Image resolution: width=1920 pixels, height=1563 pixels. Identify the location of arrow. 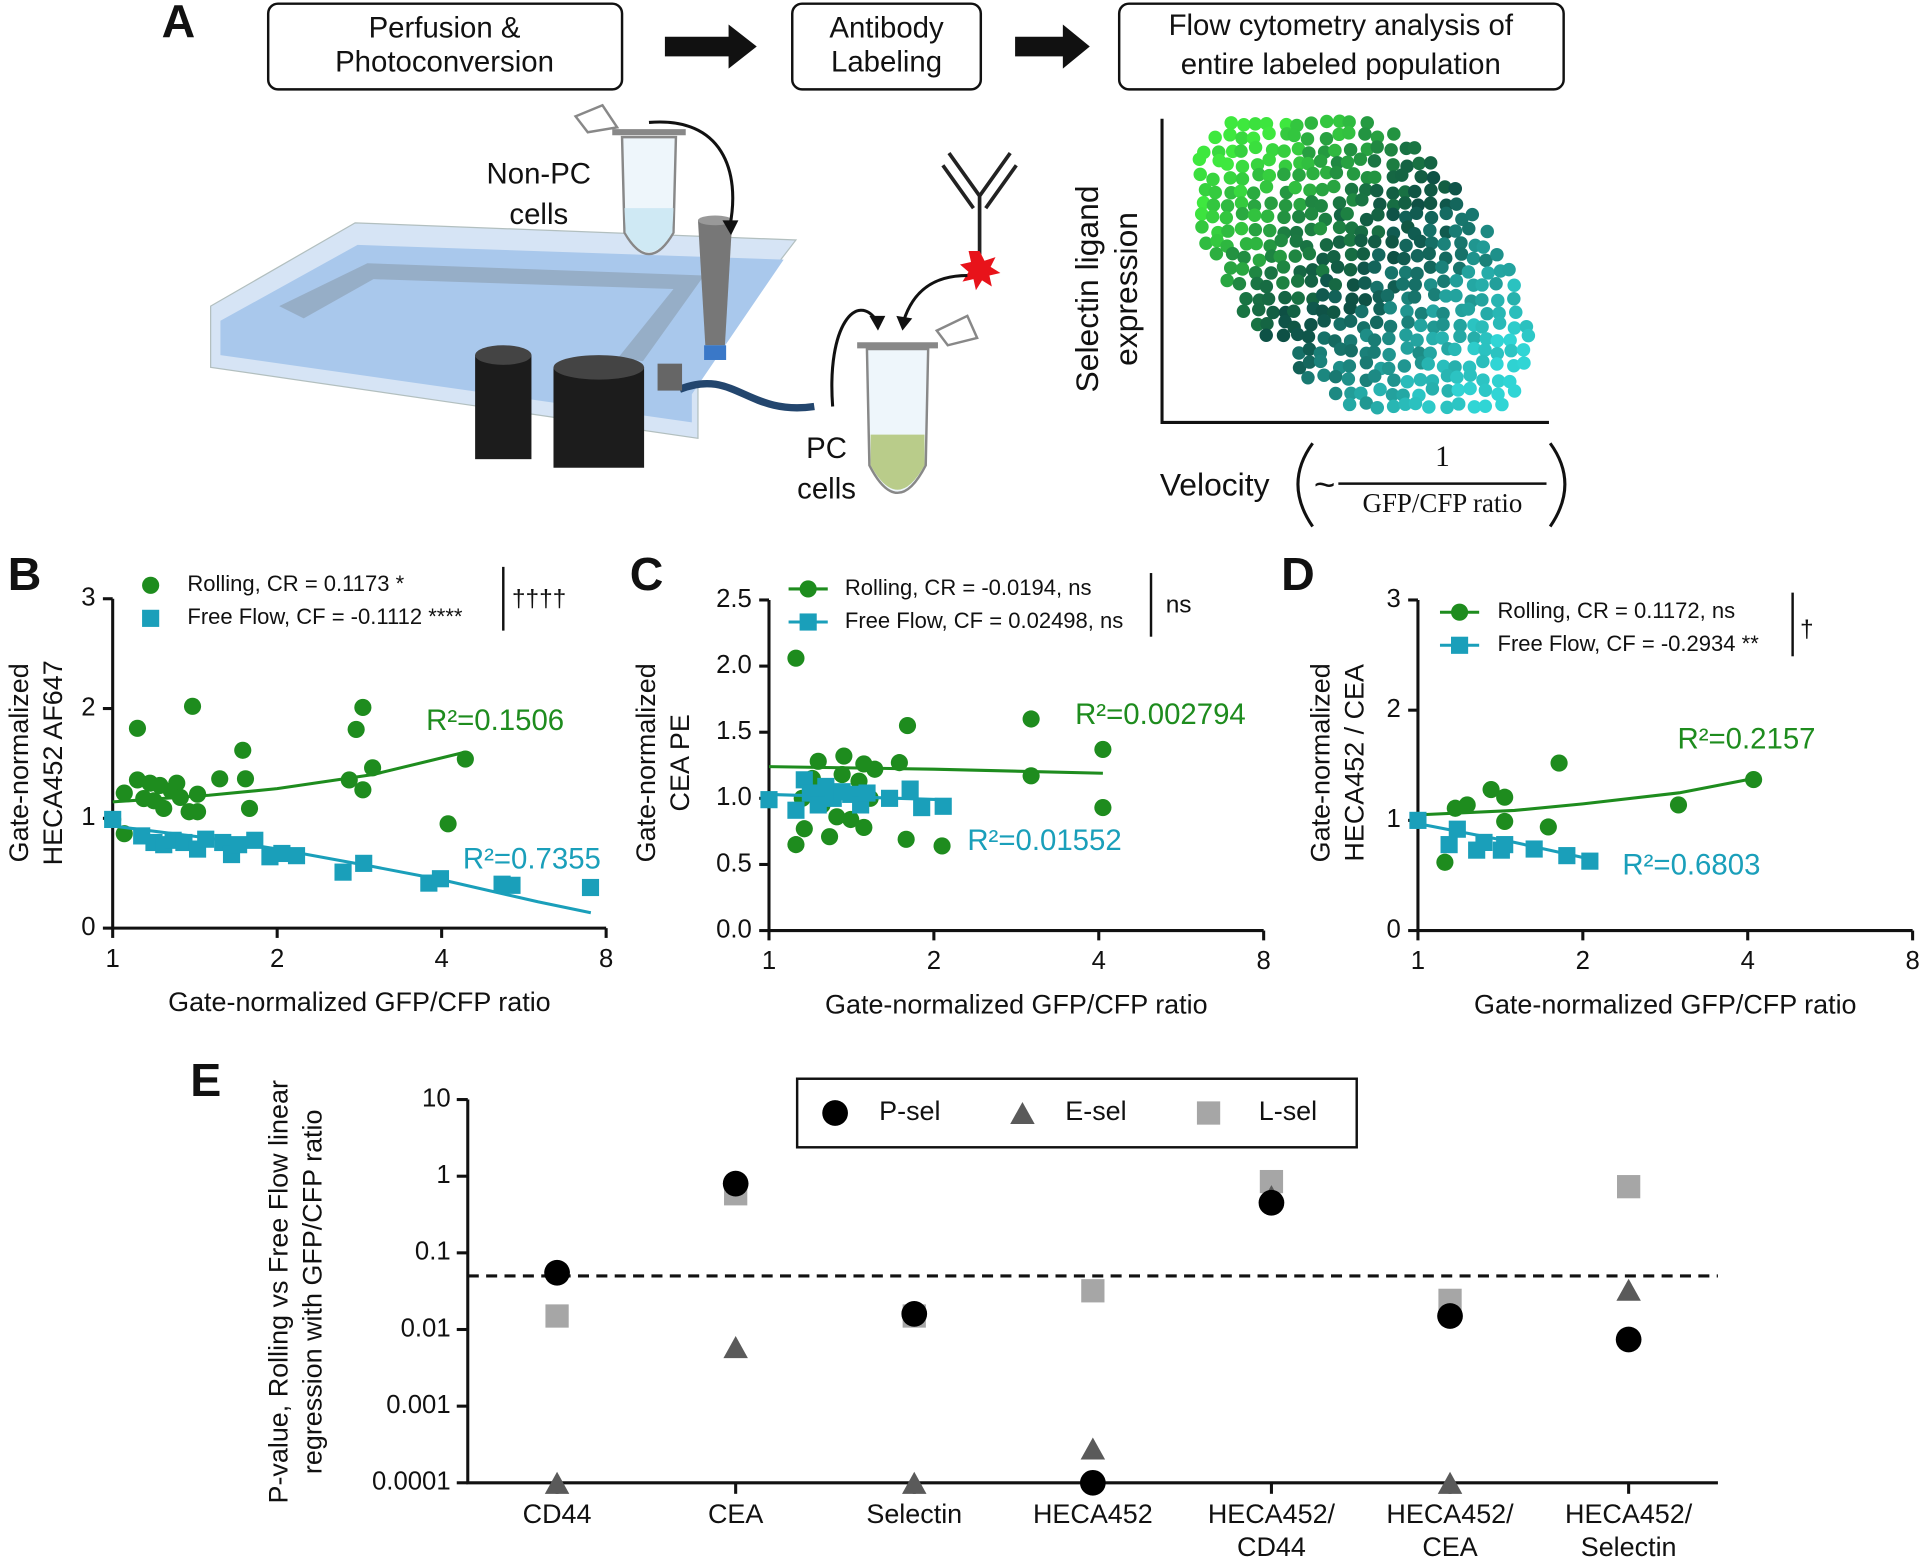
(1052, 46).